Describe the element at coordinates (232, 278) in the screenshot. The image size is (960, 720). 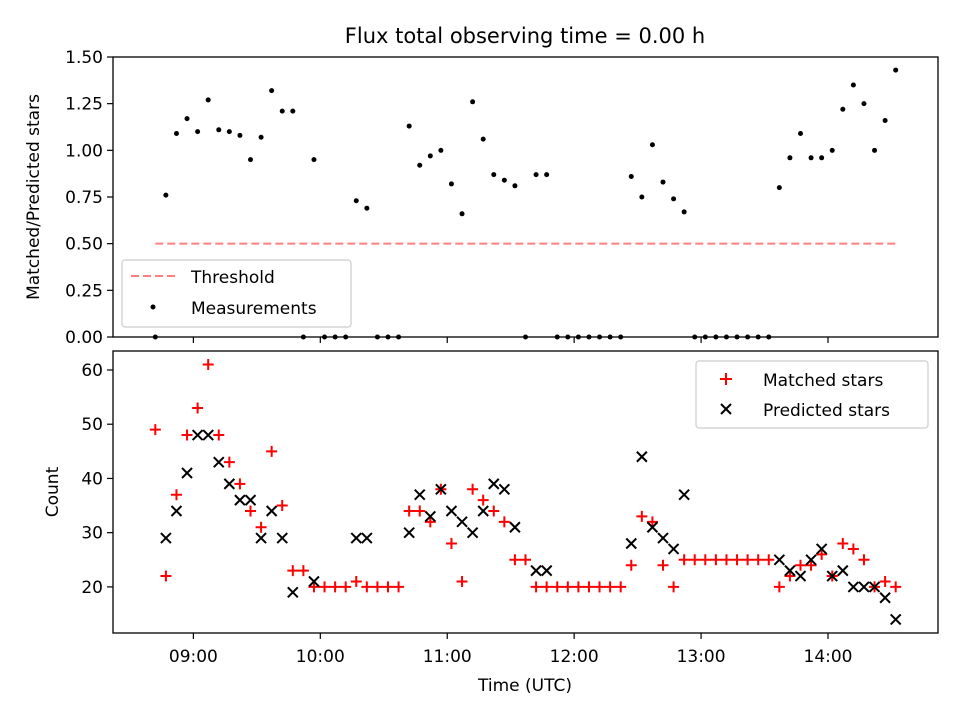
I see `legend-threshold-label: Threshold` at that location.